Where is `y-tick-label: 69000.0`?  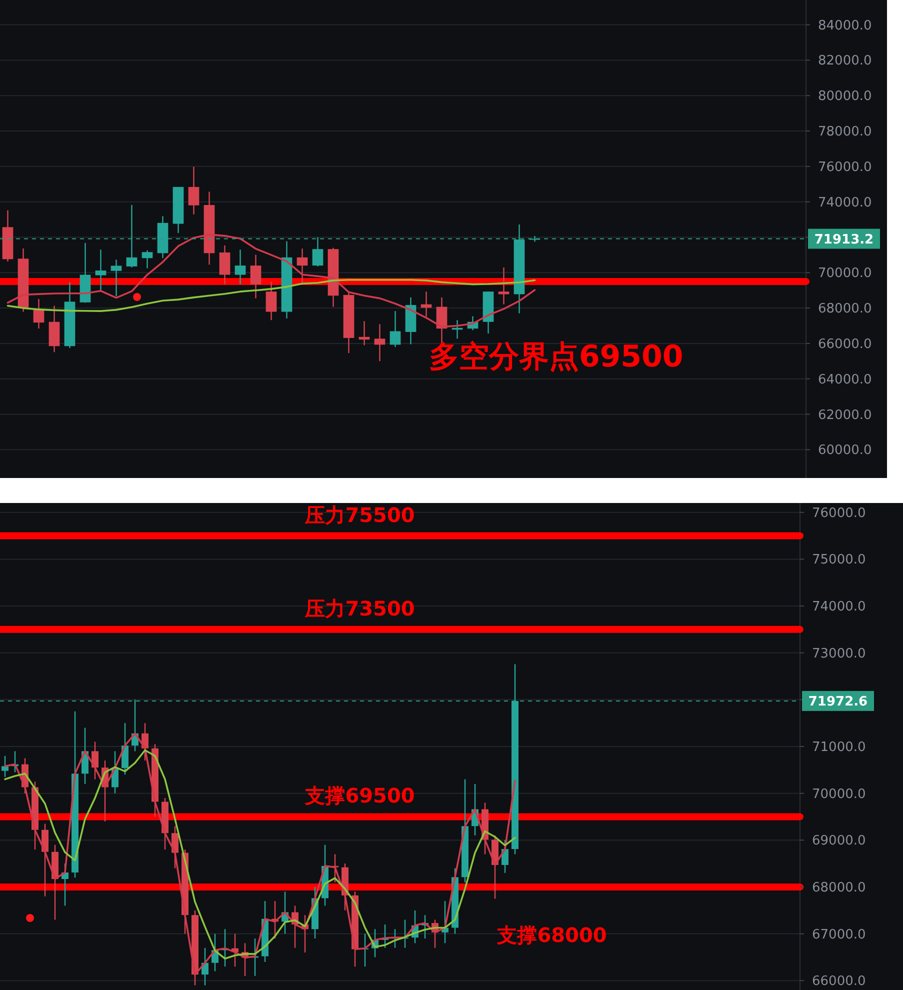
y-tick-label: 69000.0 is located at coordinates (839, 841).